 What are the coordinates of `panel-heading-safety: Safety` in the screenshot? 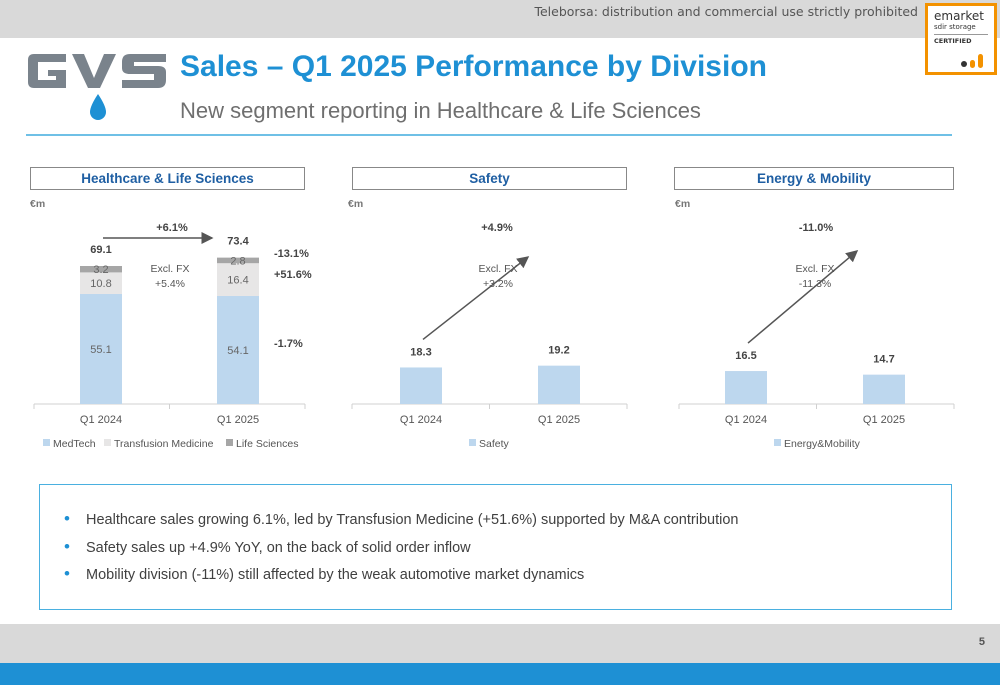 It's located at (489, 178).